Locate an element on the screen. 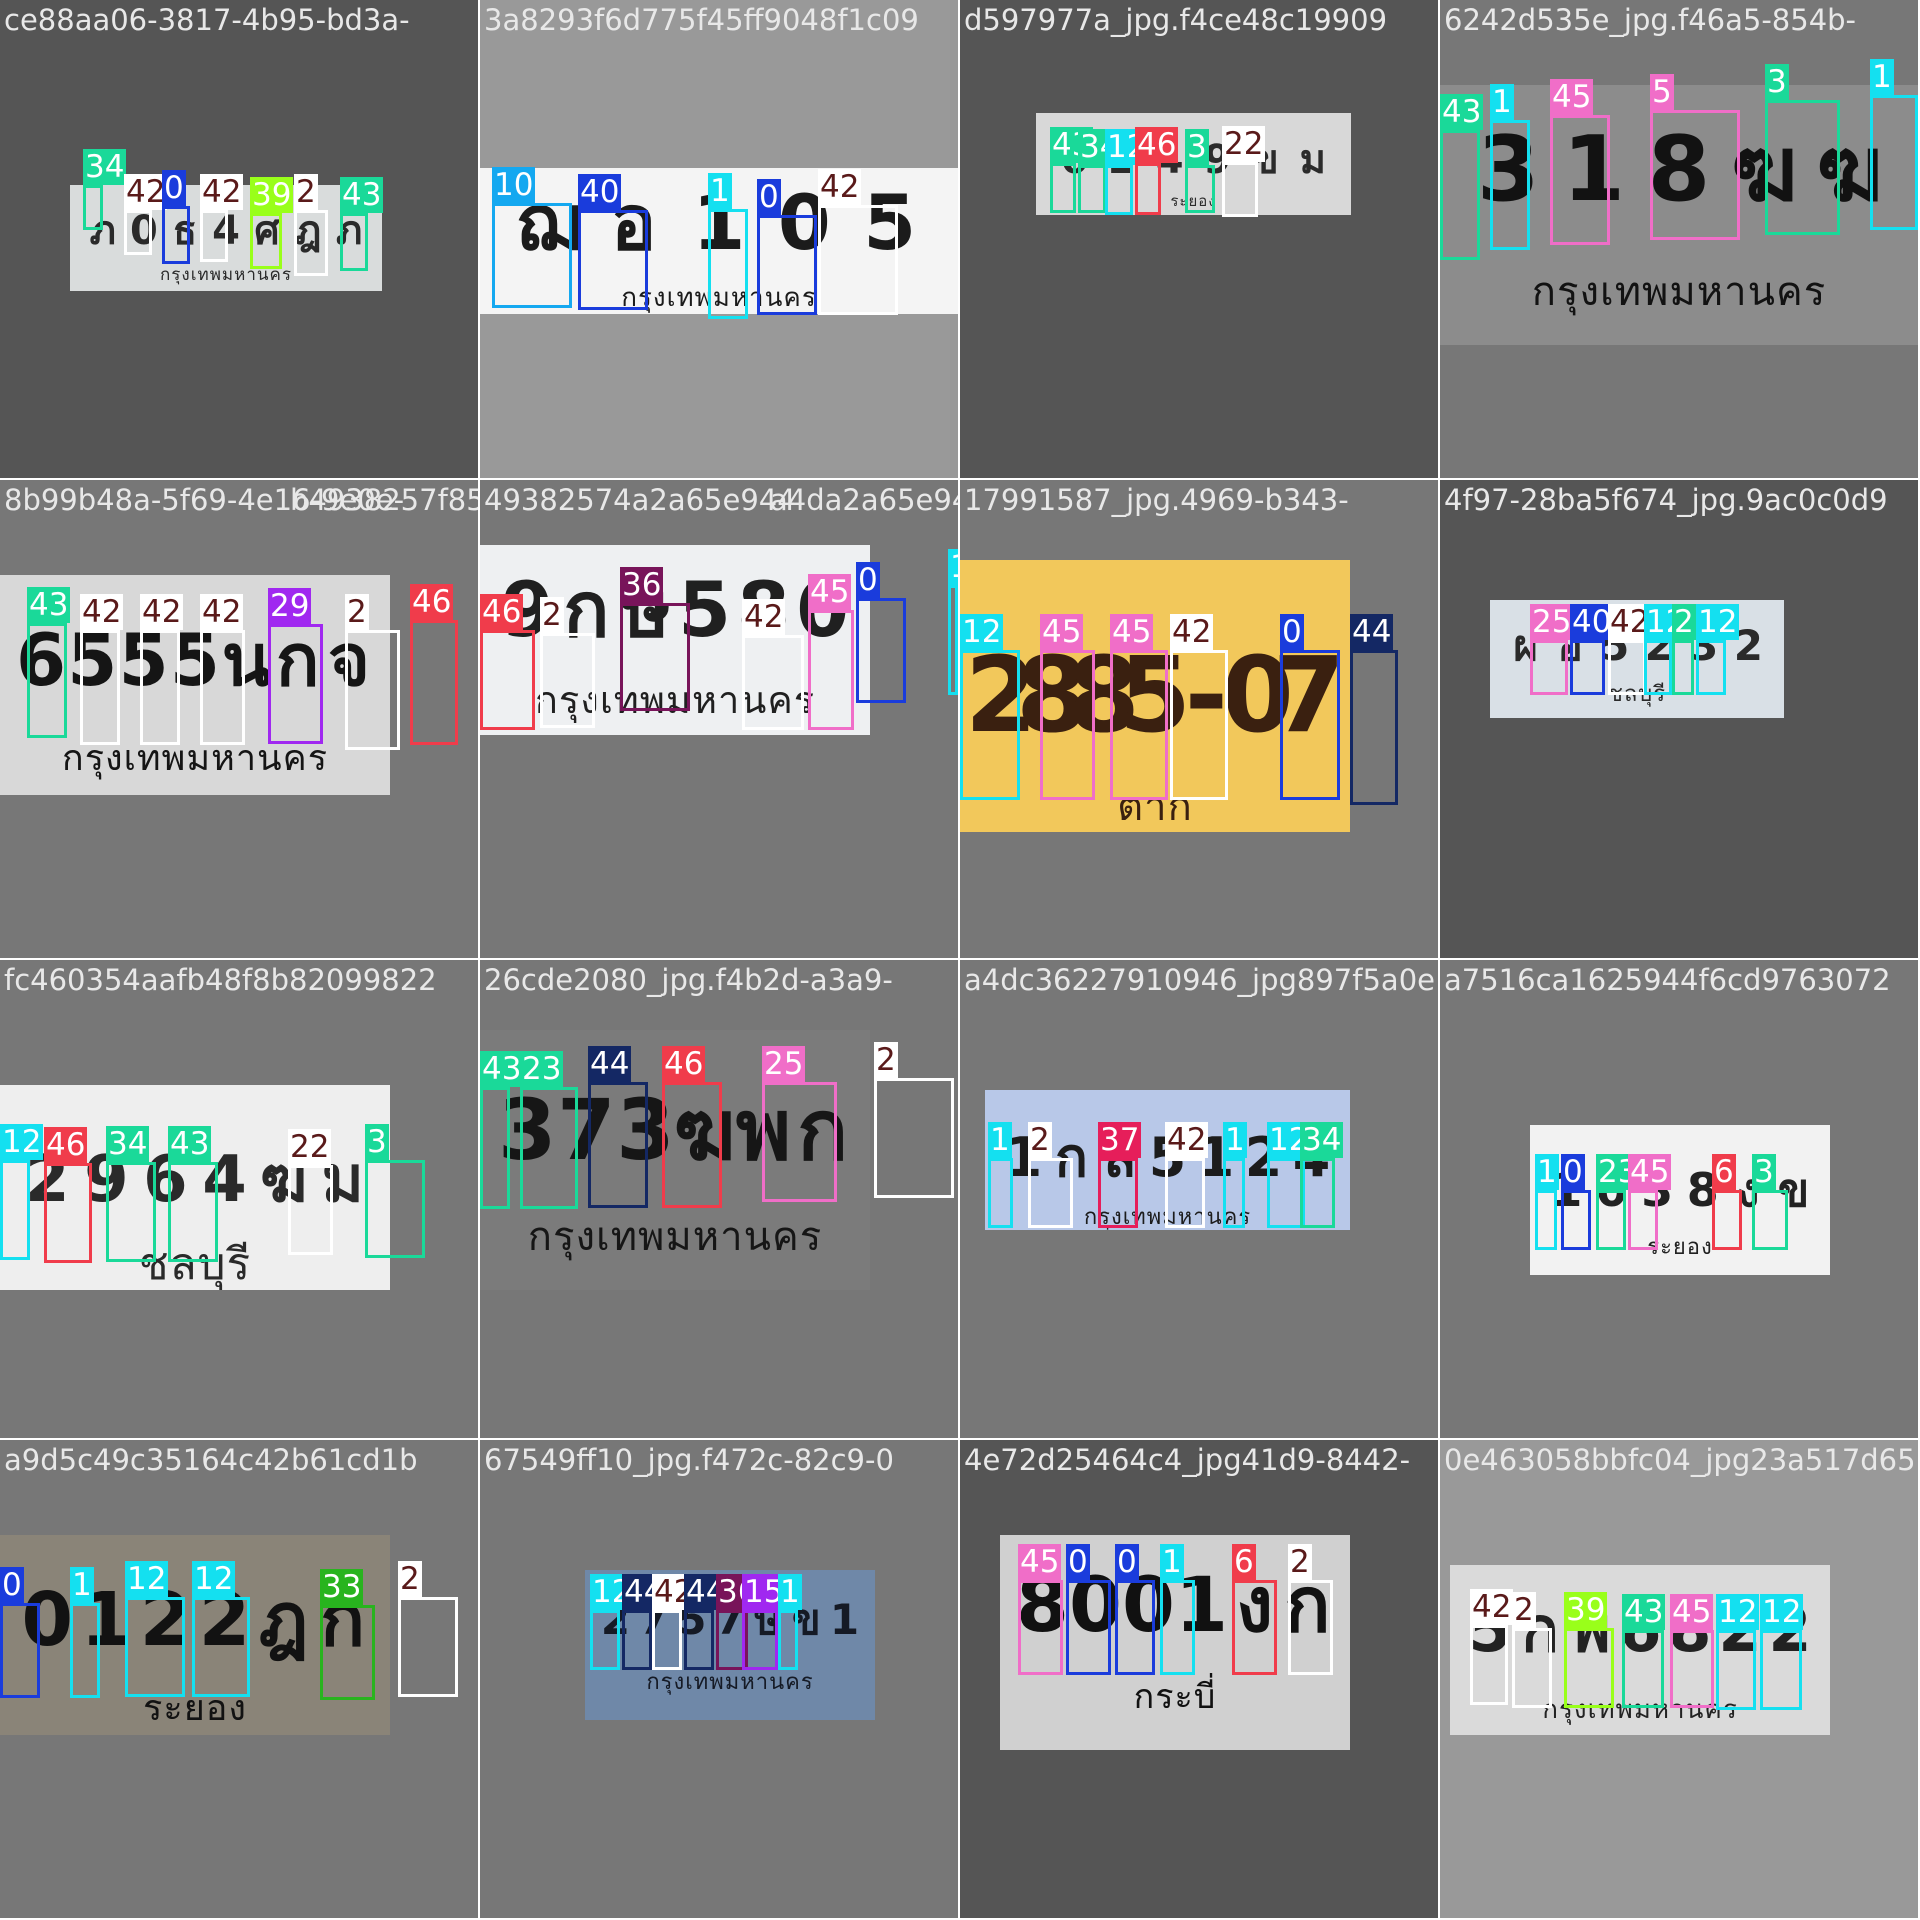 This screenshot has width=1920, height=1920. tile-filename: 4e72d25464c4_jpg41d9-8442- is located at coordinates (1187, 1460).